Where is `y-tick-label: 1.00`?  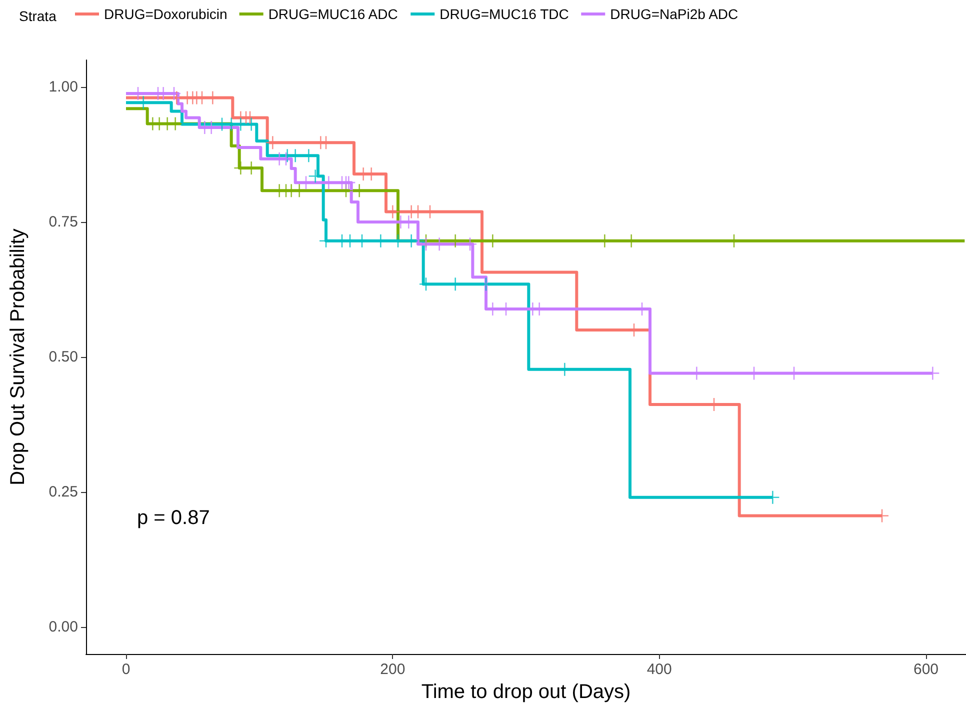 y-tick-label: 1.00 is located at coordinates (63, 87).